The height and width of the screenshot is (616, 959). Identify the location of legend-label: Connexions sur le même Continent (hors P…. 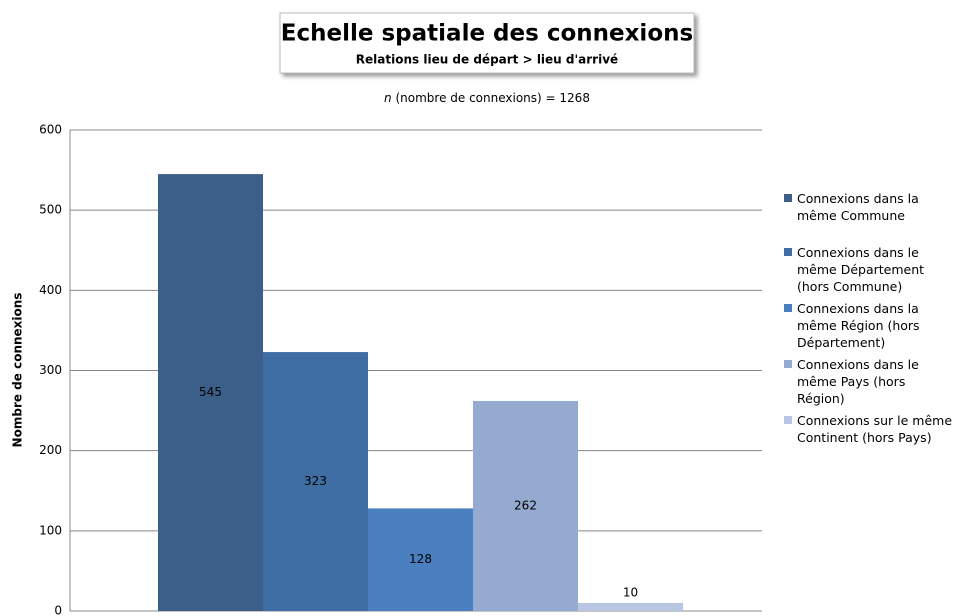
(875, 429).